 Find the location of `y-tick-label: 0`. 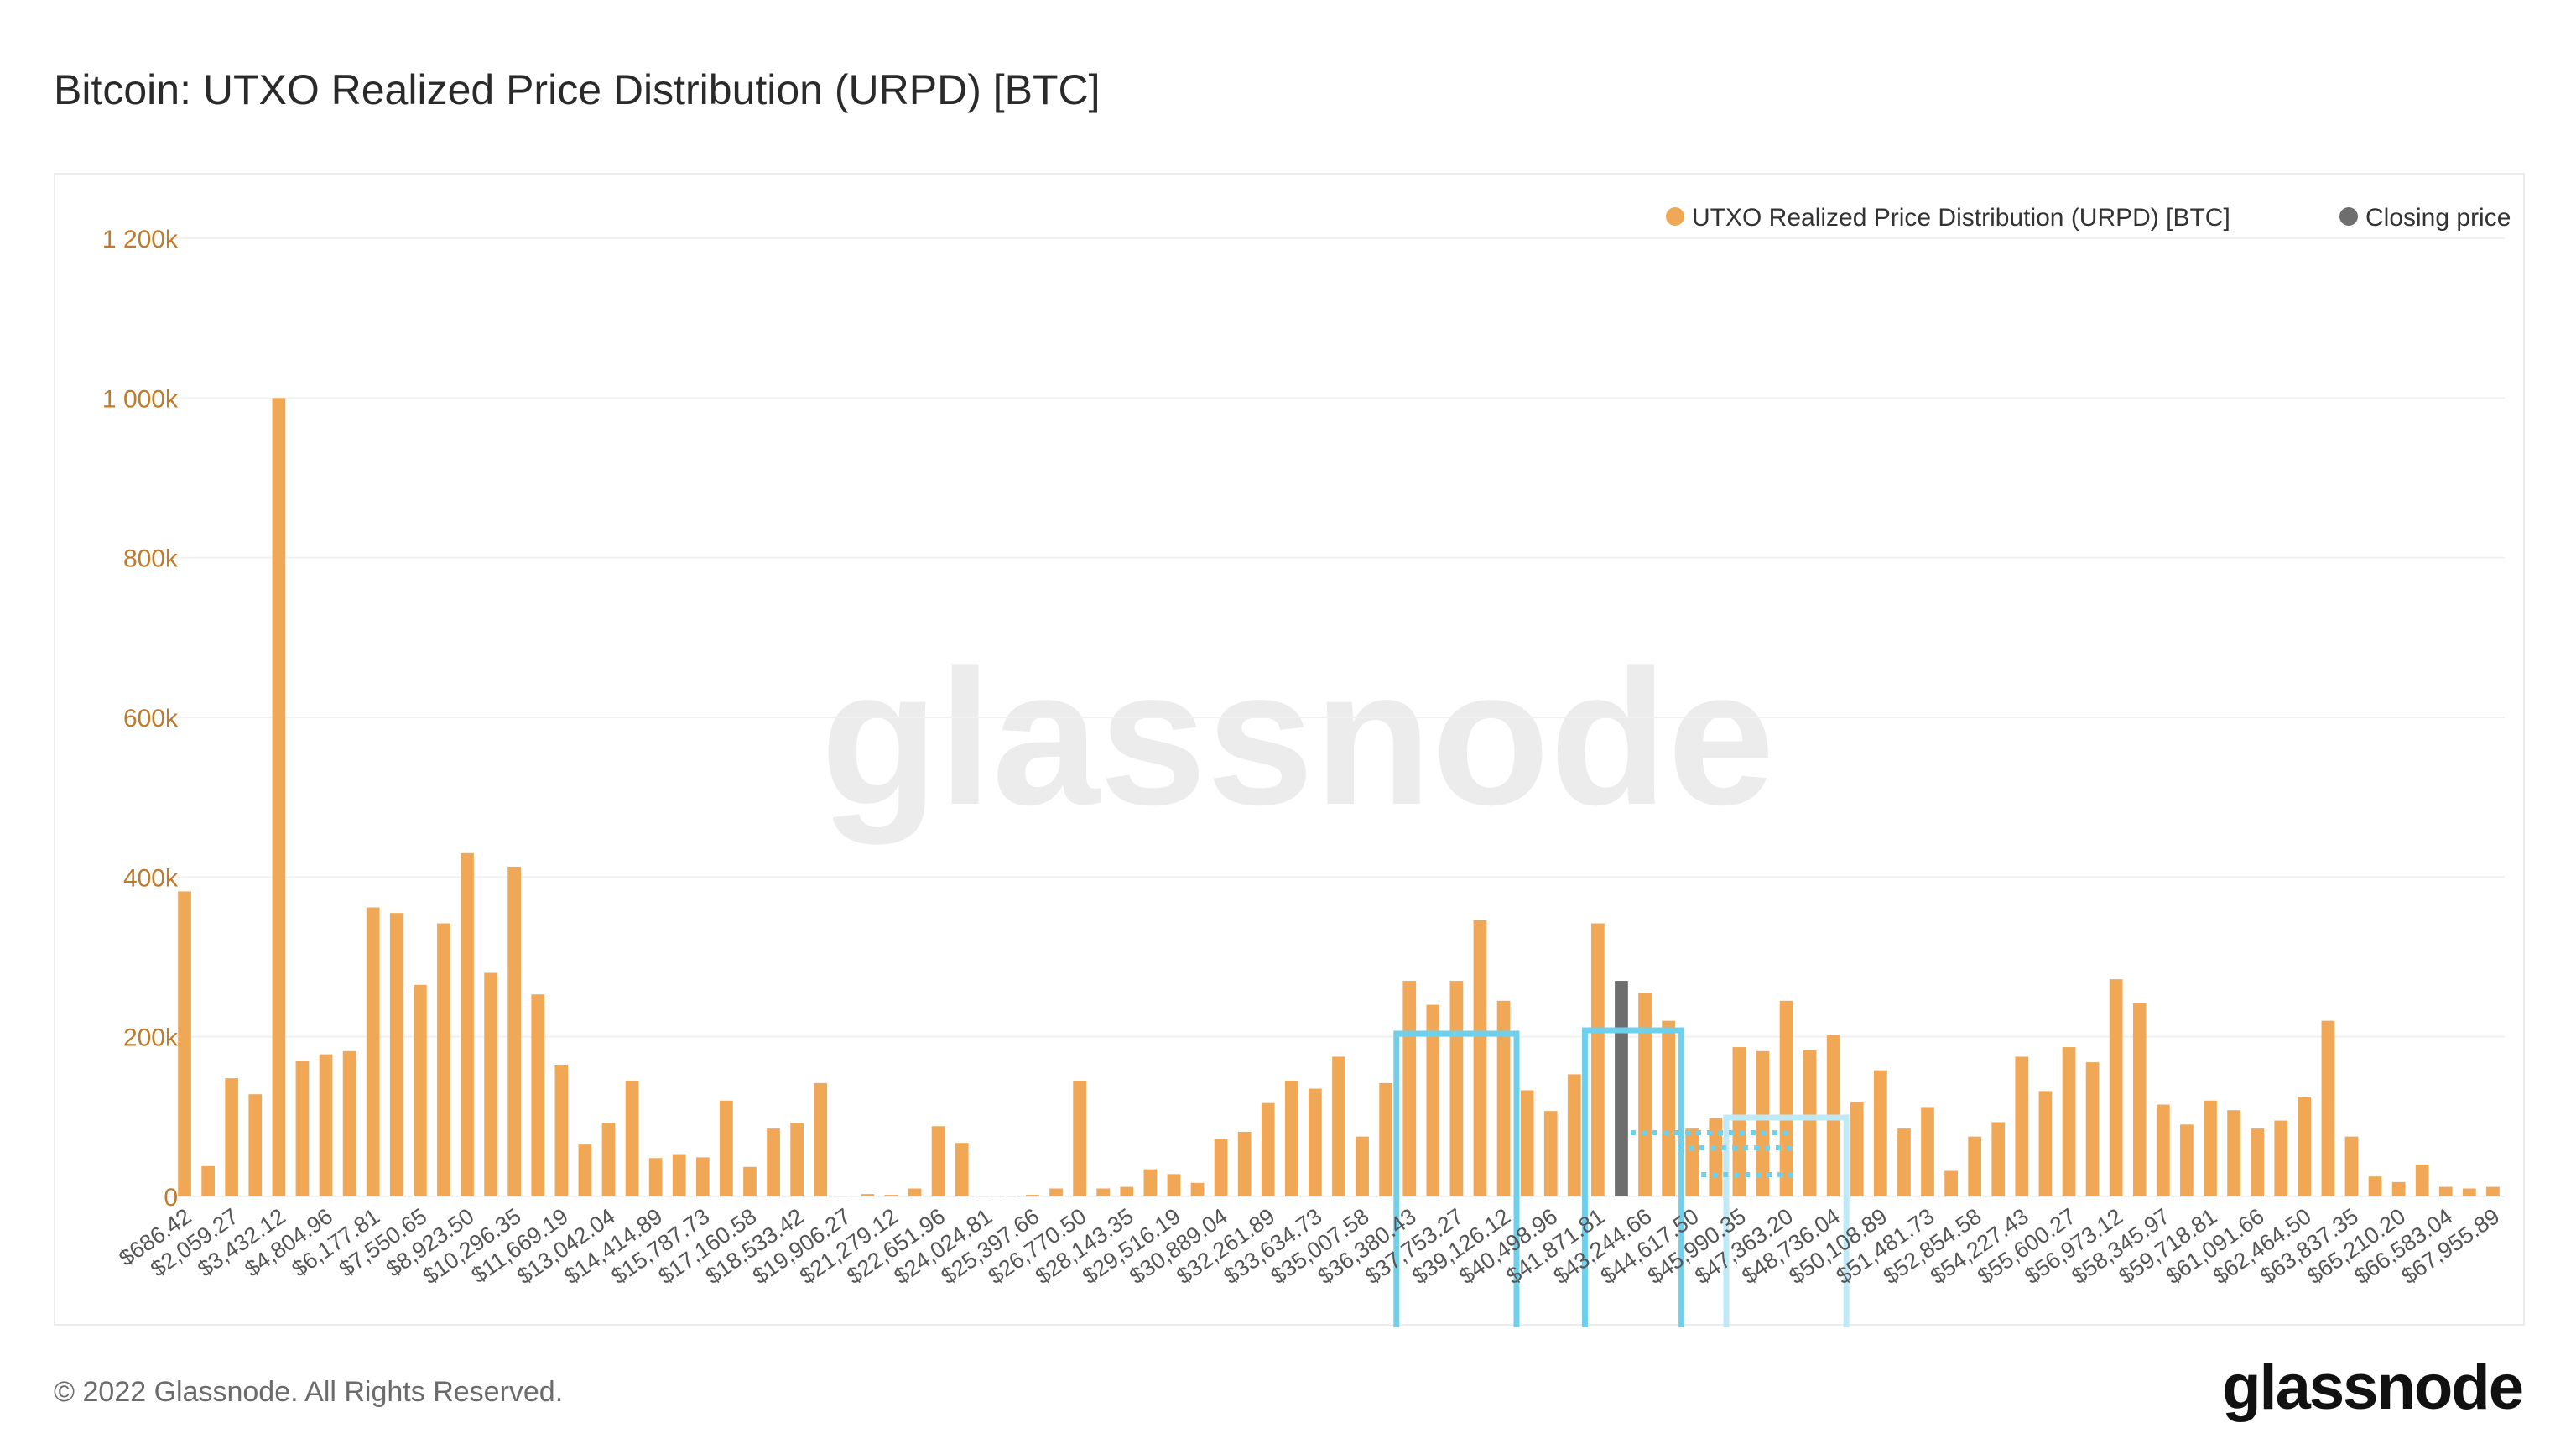

y-tick-label: 0 is located at coordinates (171, 1198).